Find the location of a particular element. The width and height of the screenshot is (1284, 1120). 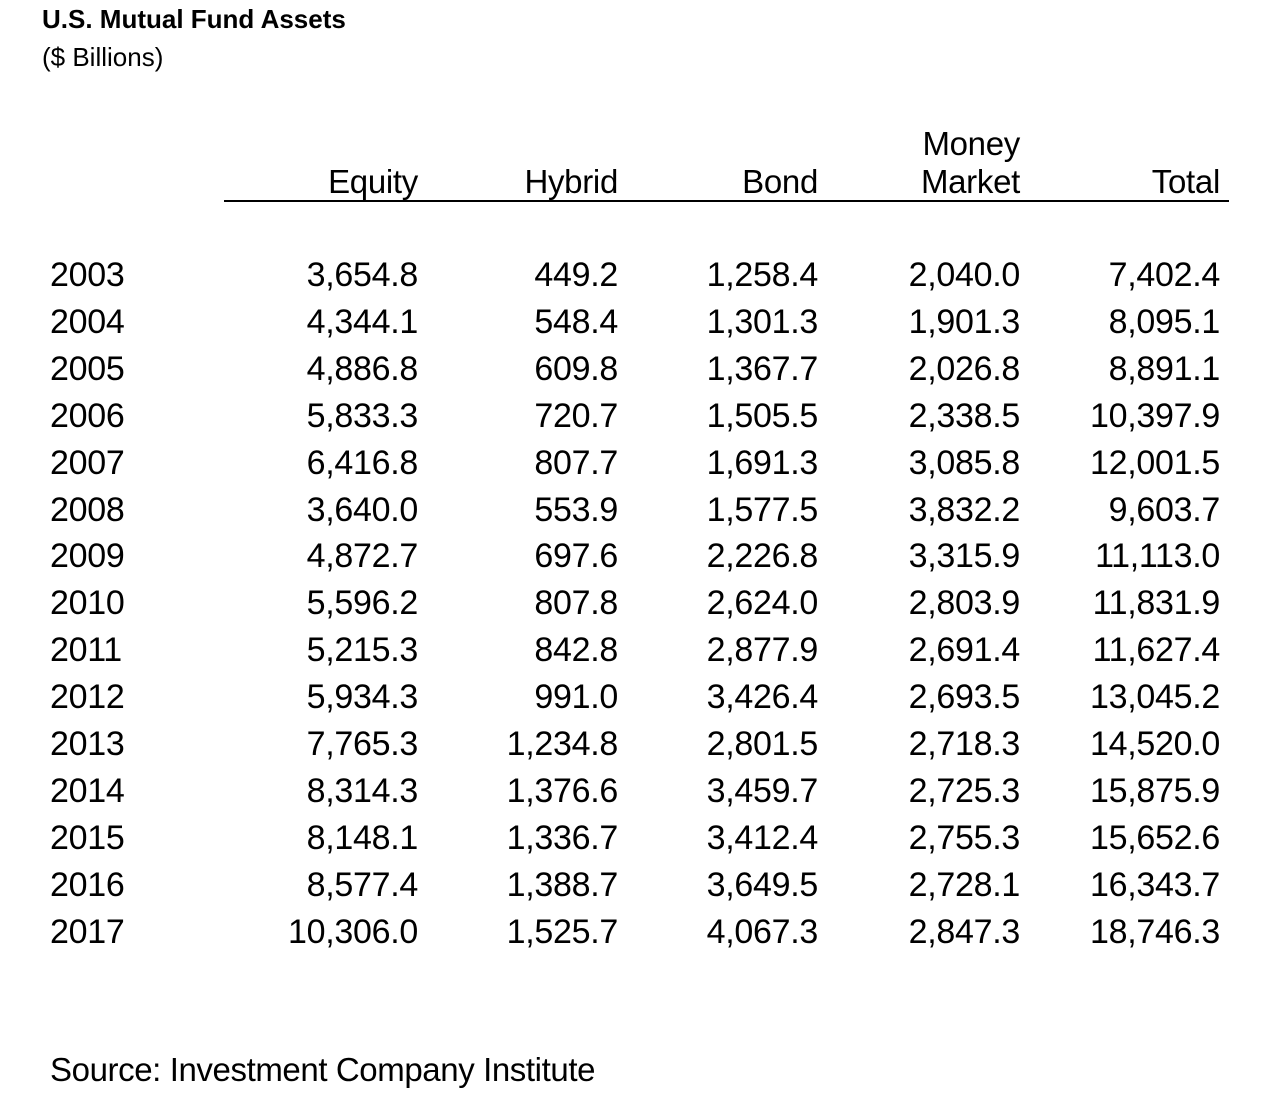

cell-equity: 3,654.8 is located at coordinates (362, 275).